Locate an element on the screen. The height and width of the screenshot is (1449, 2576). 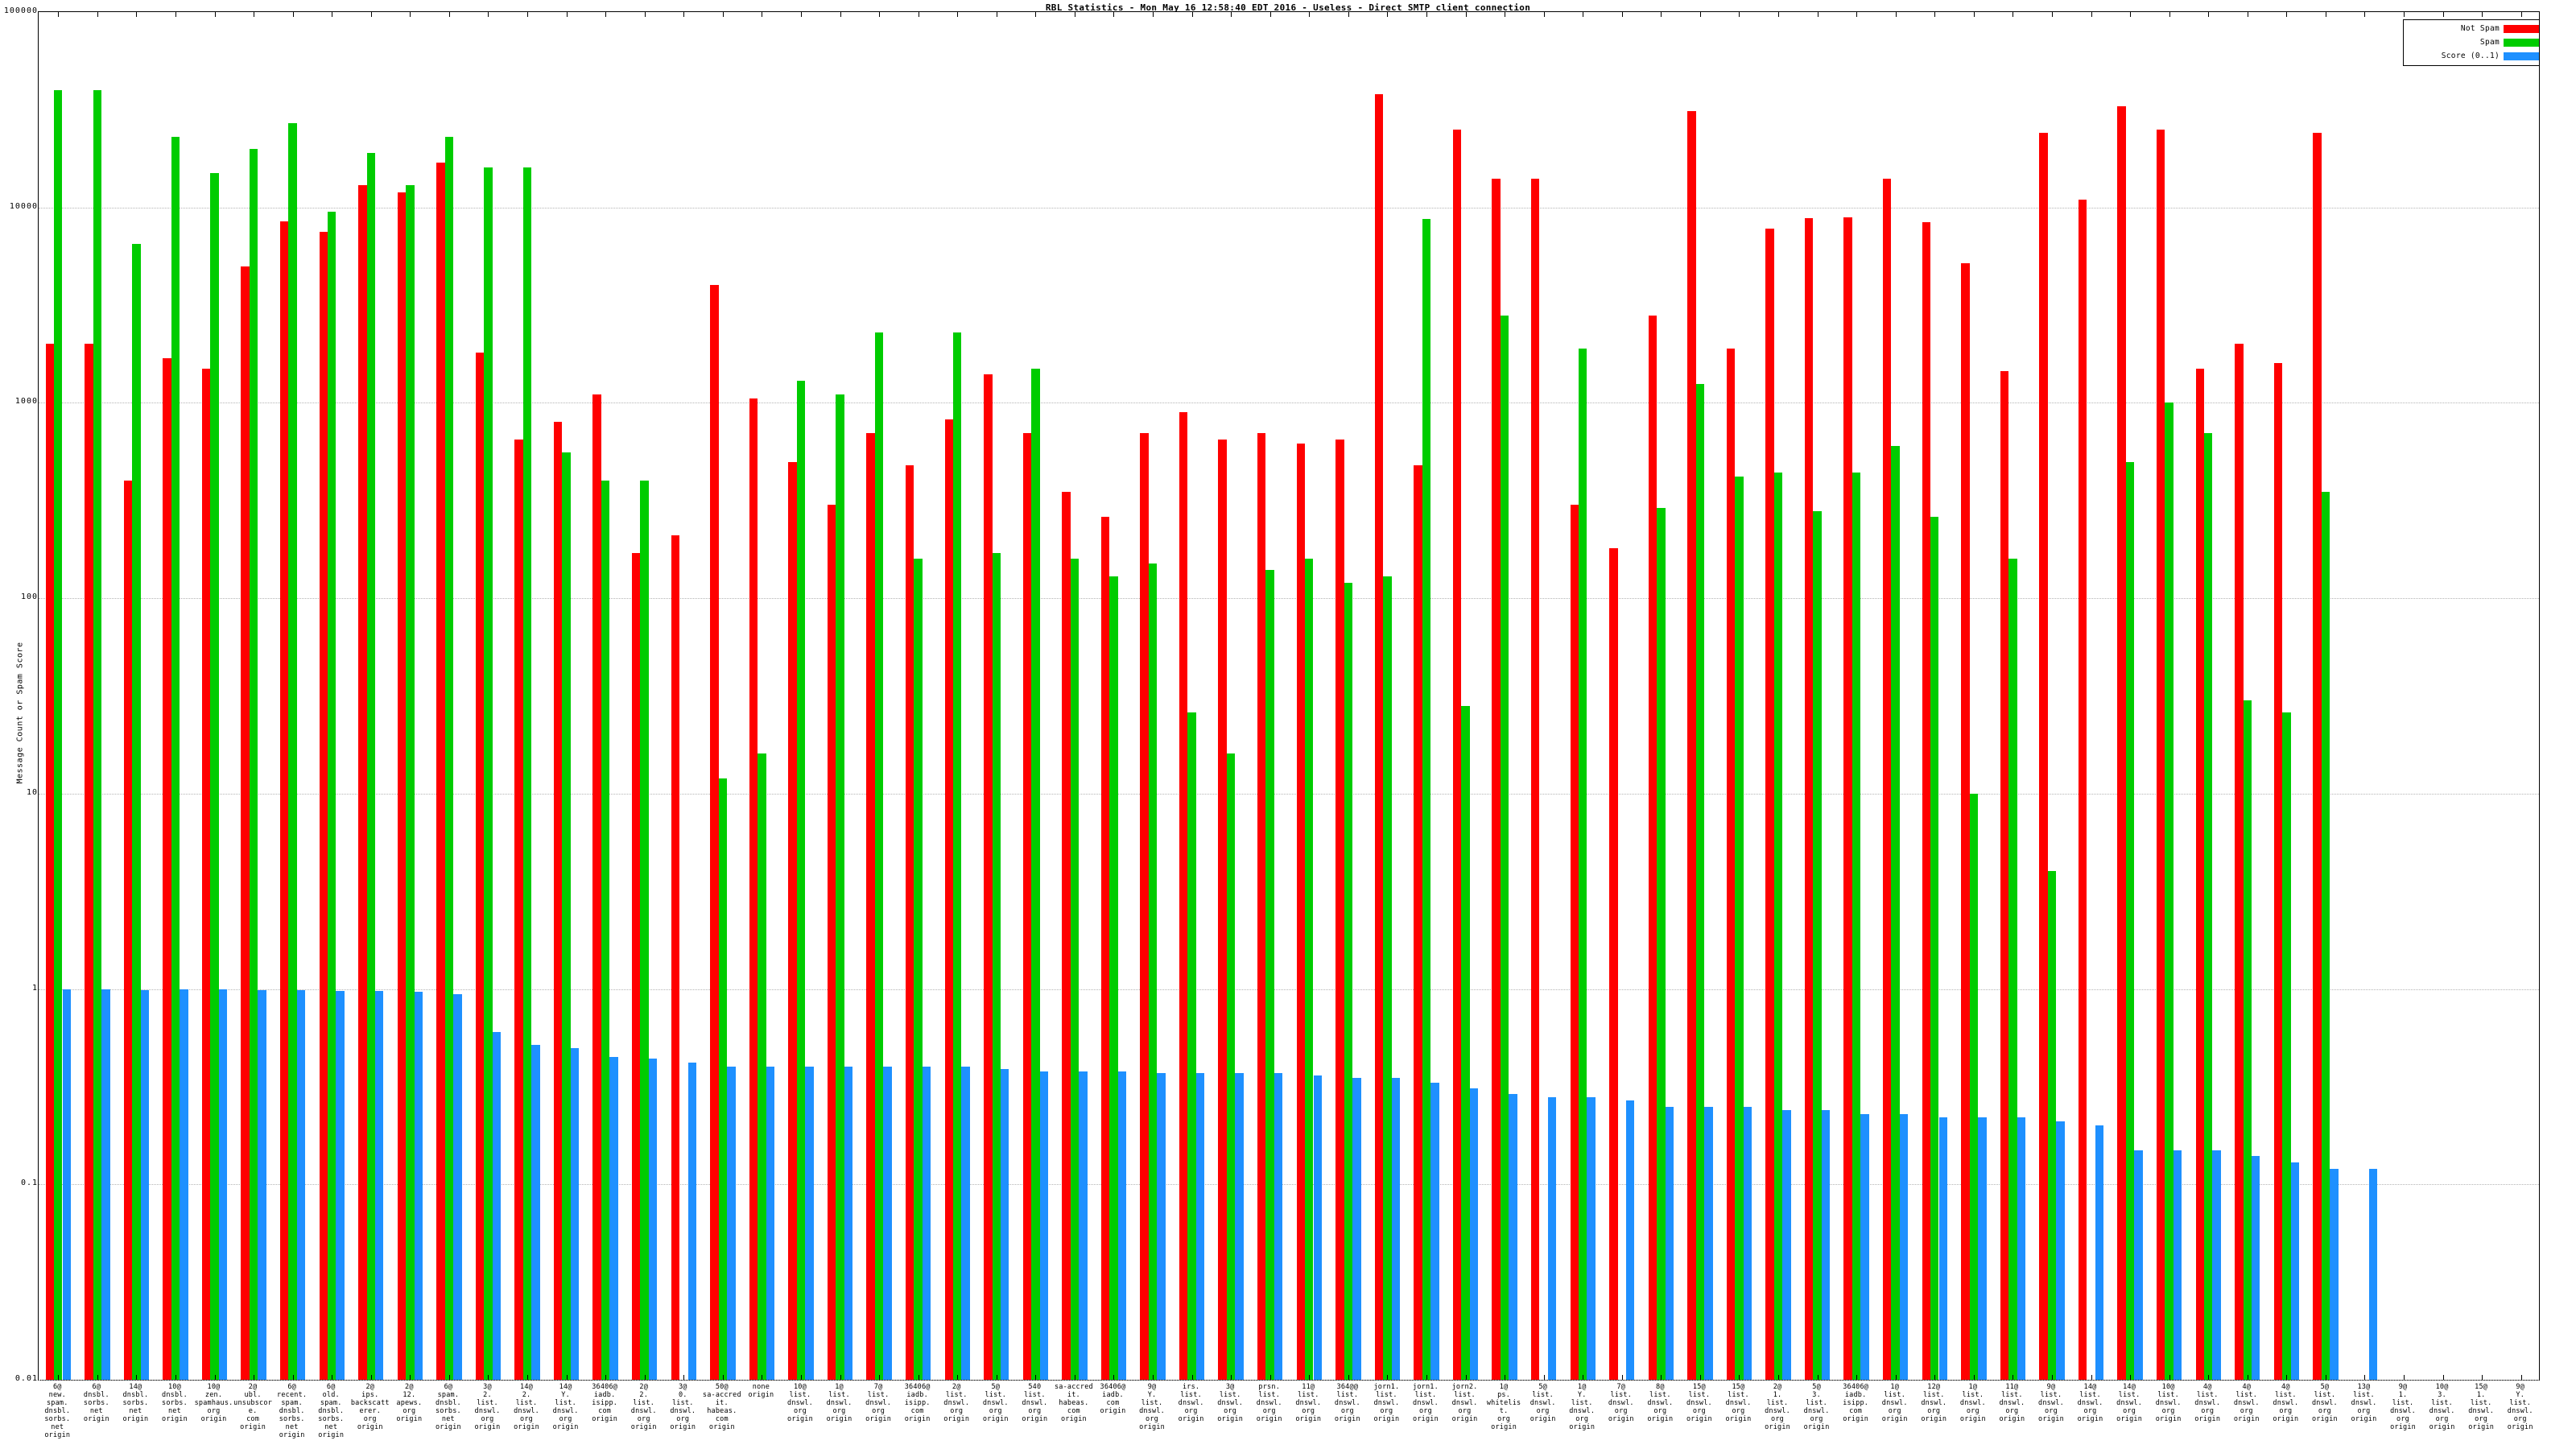
x-tick-label: 6@ spam. dnsbl. sorbs. net origin is located at coordinates (448, 1407).